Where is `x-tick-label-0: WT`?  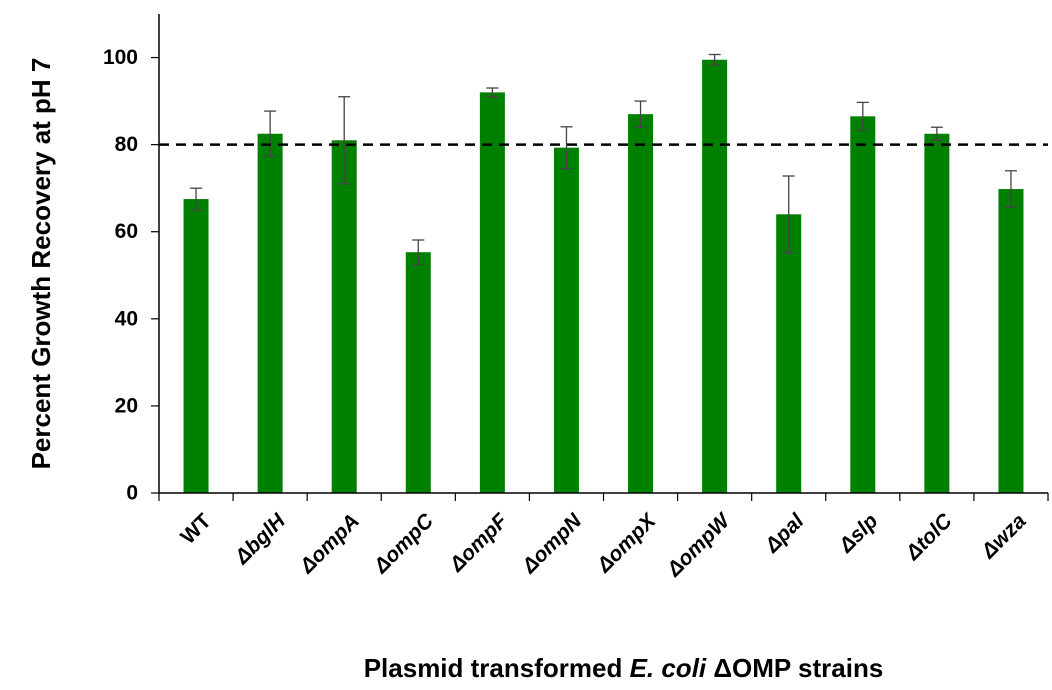 x-tick-label-0: WT is located at coordinates (195, 528).